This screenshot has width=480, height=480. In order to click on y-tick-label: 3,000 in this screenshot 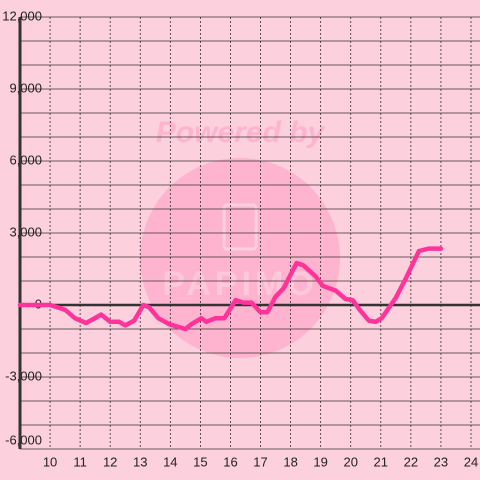, I will do `click(25, 231)`.